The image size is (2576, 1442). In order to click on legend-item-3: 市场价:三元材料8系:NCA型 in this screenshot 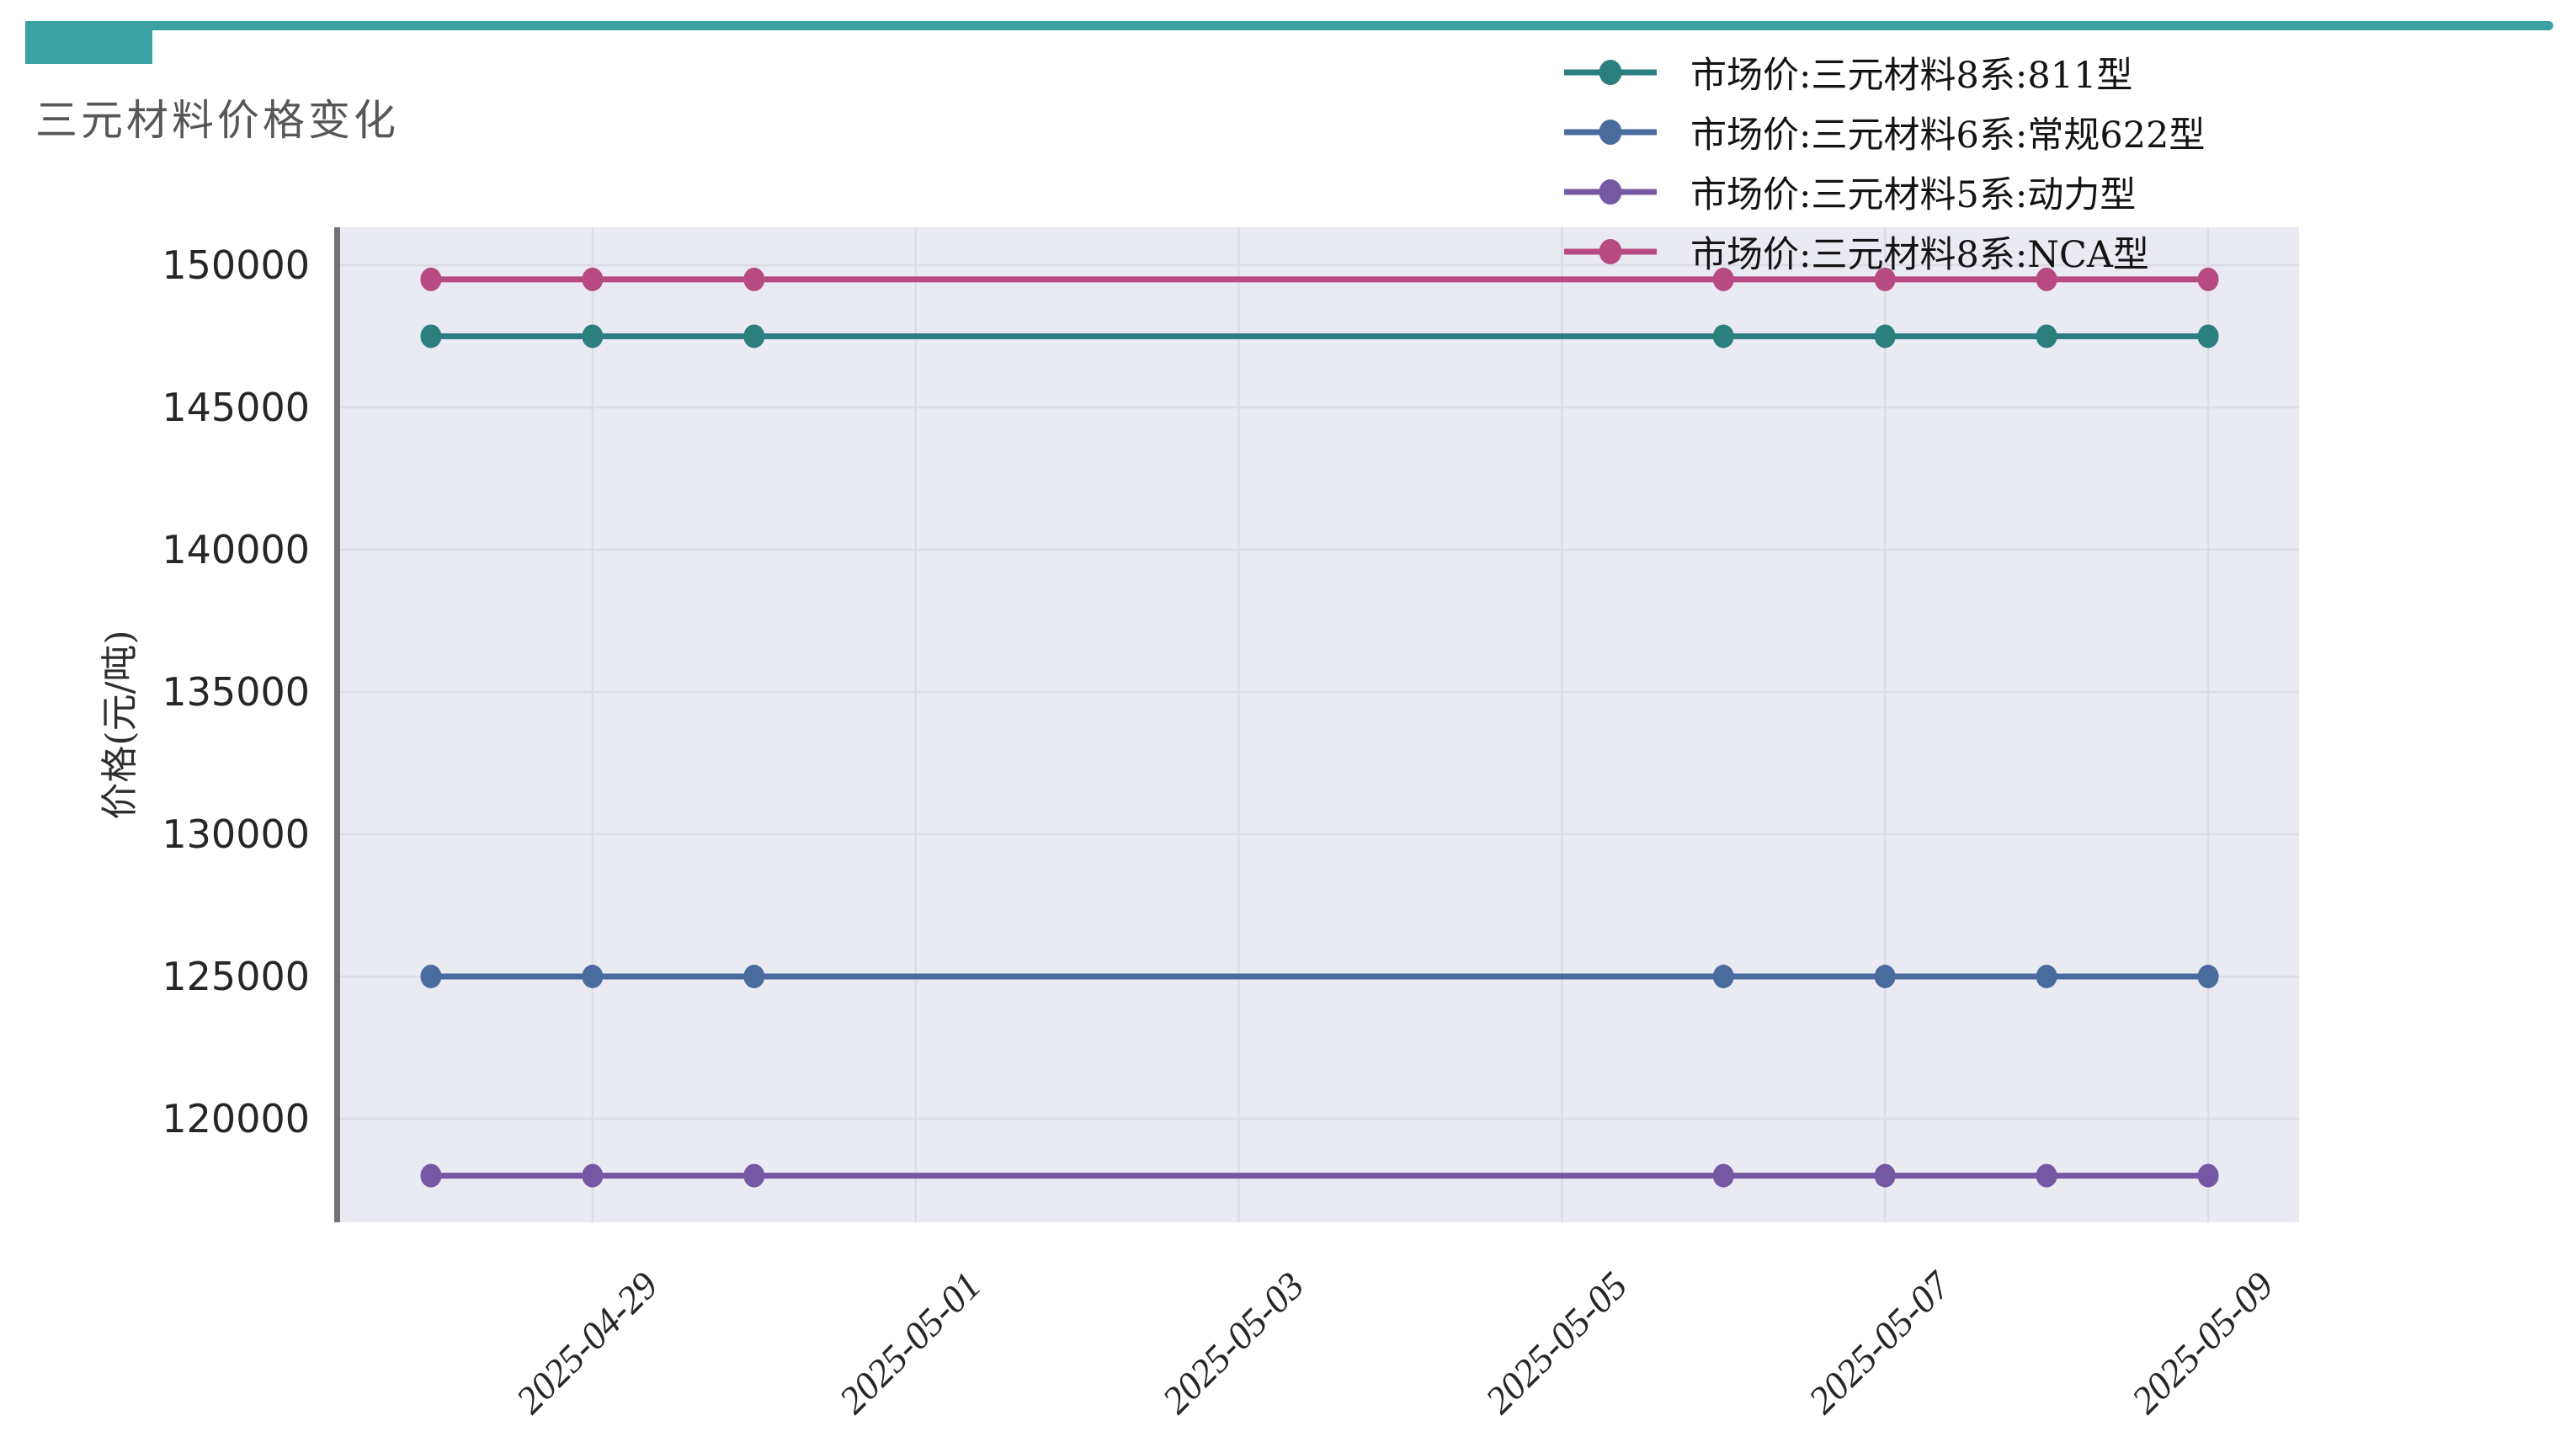, I will do `click(1857, 251)`.